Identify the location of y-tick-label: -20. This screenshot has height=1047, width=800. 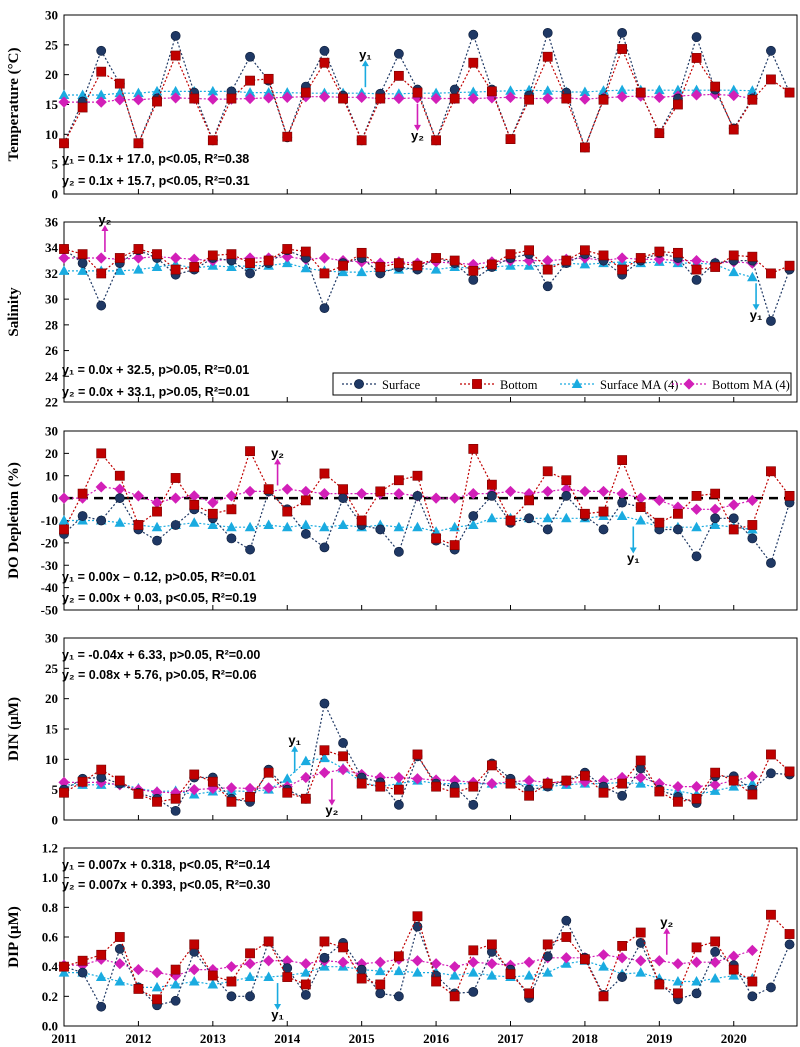
(49, 542).